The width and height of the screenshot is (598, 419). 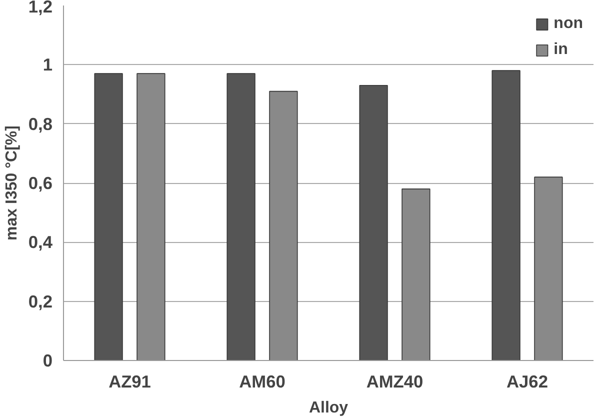 What do you see at coordinates (40, 183) in the screenshot?
I see `y-tick-label: 0,6` at bounding box center [40, 183].